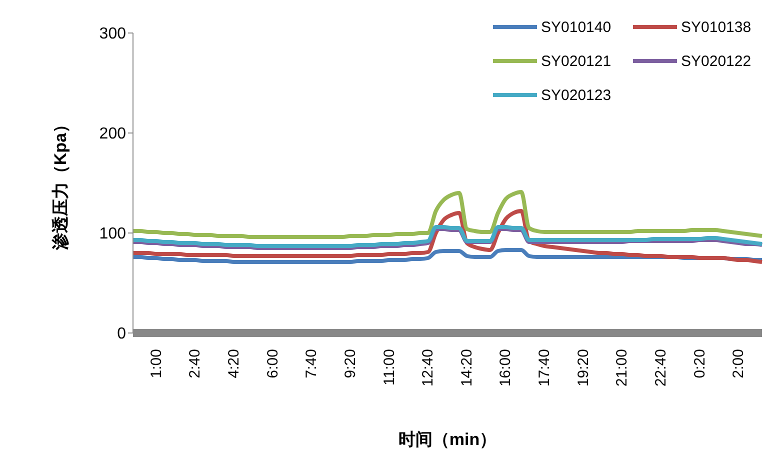  What do you see at coordinates (112, 234) in the screenshot?
I see `y-tick-label: 100` at bounding box center [112, 234].